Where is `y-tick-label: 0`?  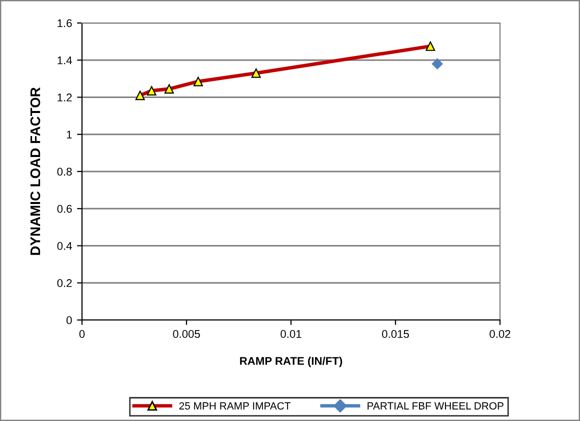 y-tick-label: 0 is located at coordinates (69, 320).